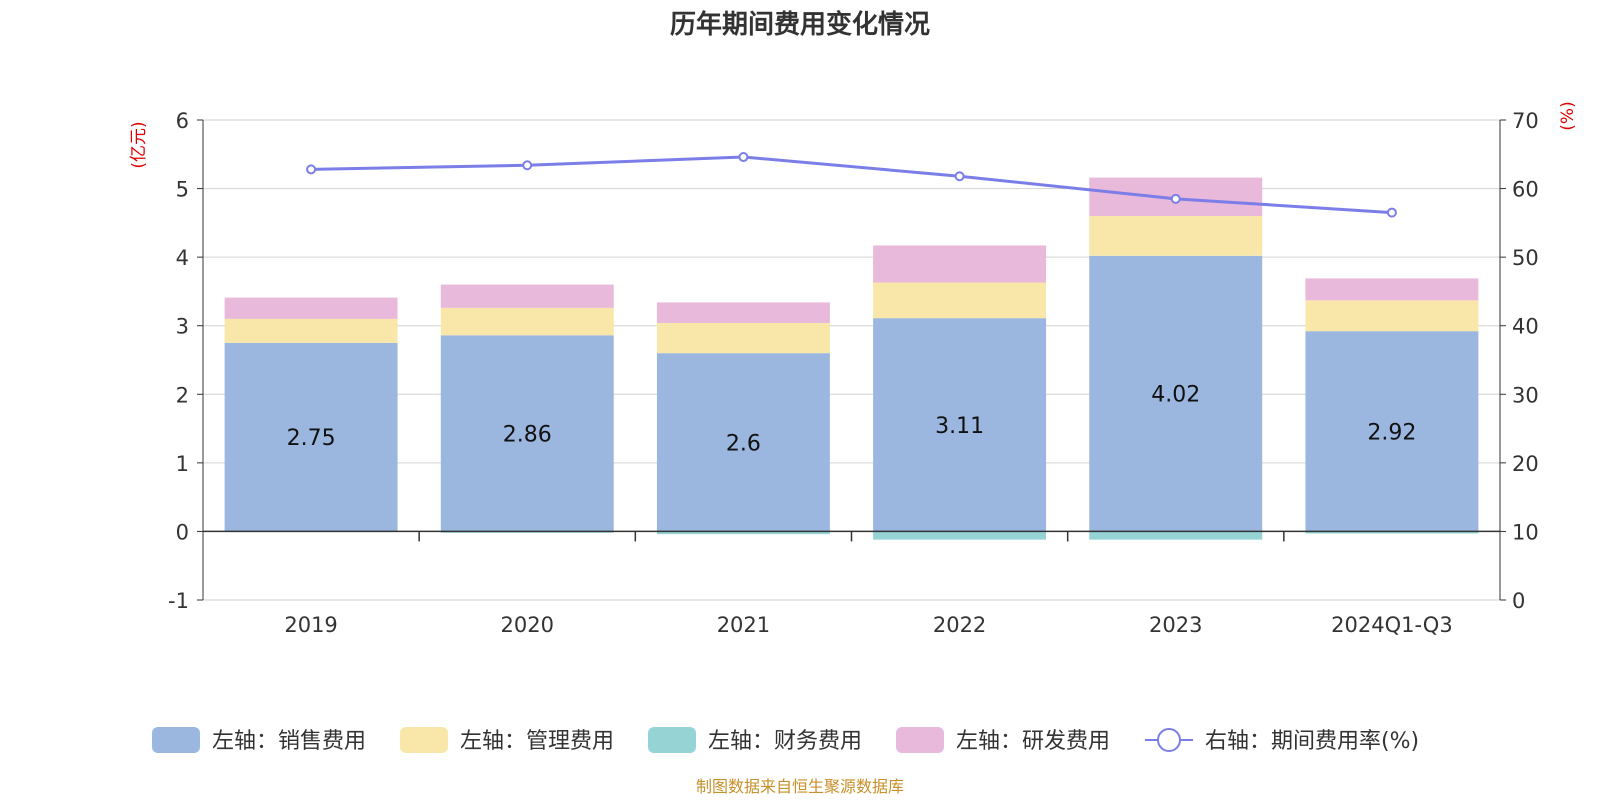  I want to click on bar-value-label: 2.86, so click(527, 434).